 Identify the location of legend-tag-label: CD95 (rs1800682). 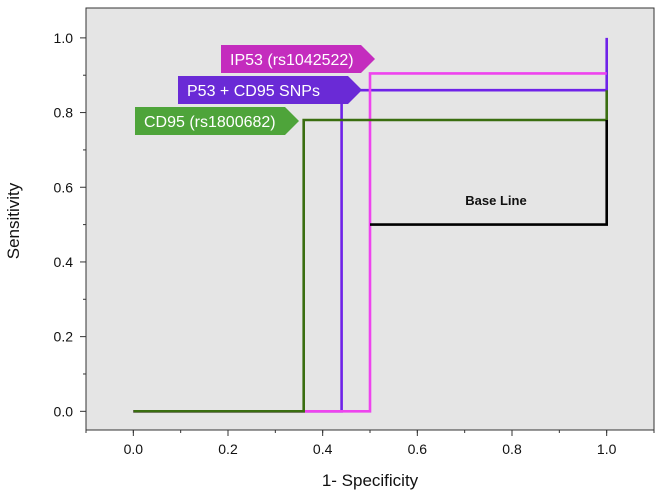
(210, 122).